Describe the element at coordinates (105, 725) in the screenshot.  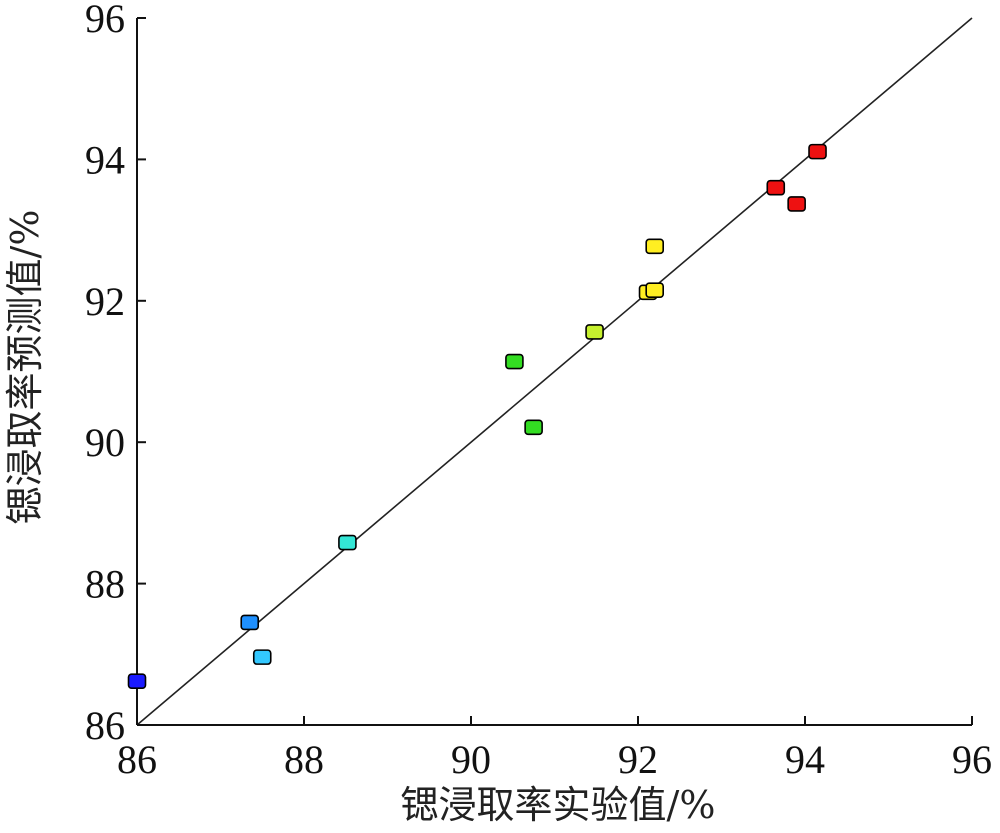
I see `y-tick-label: 86` at that location.